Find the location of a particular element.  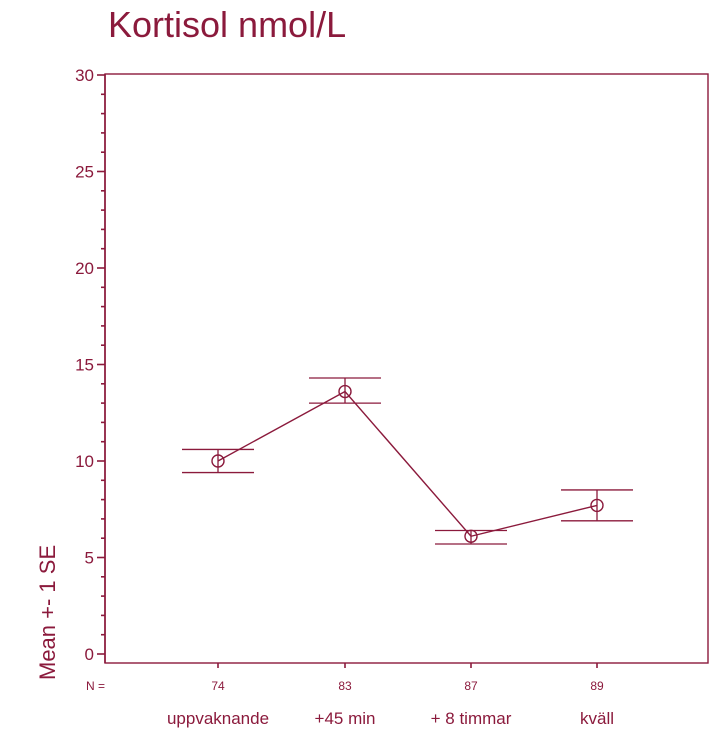

y-axis-label: Mean +- 1 SE is located at coordinates (47, 612).